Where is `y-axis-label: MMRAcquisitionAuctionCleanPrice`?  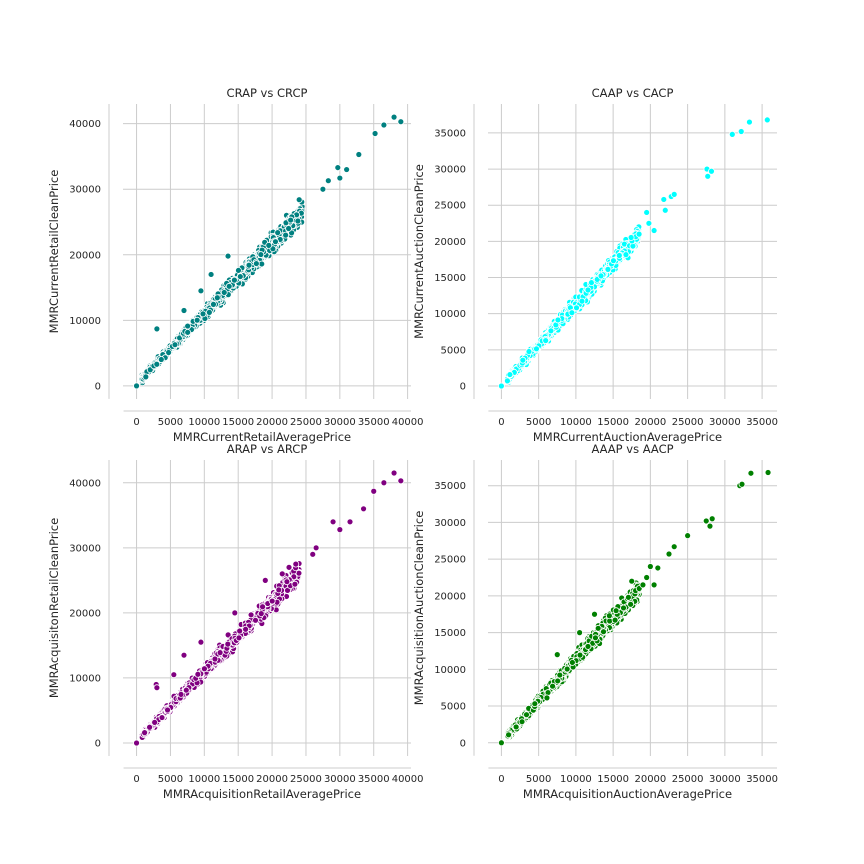 y-axis-label: MMRAcquisitionAuctionCleanPrice is located at coordinates (419, 608).